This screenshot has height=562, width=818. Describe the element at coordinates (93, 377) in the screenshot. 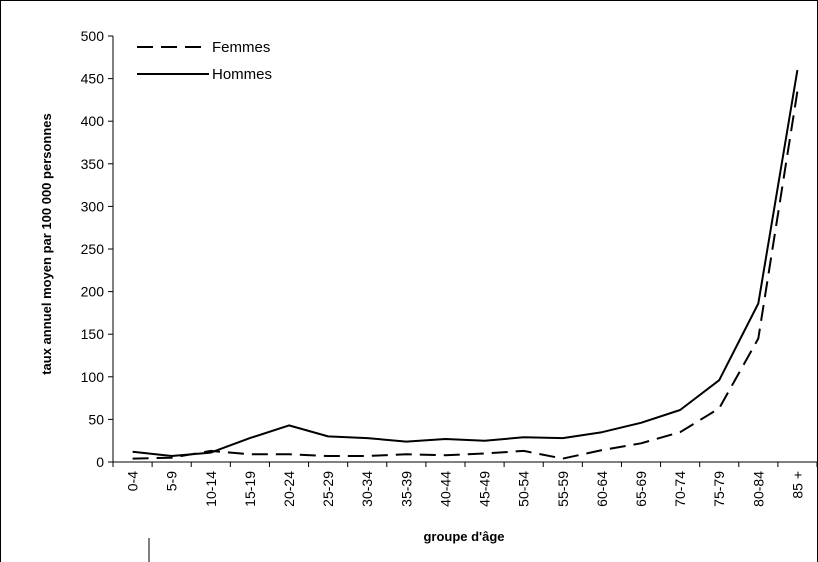

I see `y-tick-label: 100` at that location.